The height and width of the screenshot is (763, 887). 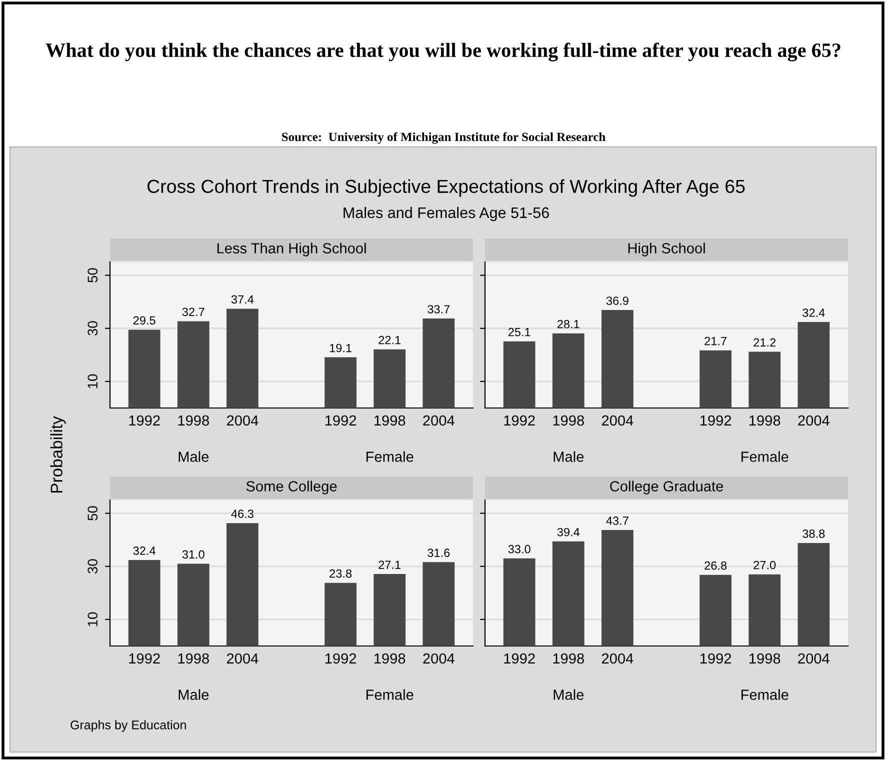 What do you see at coordinates (715, 341) in the screenshot?
I see `data-label: 21.7` at bounding box center [715, 341].